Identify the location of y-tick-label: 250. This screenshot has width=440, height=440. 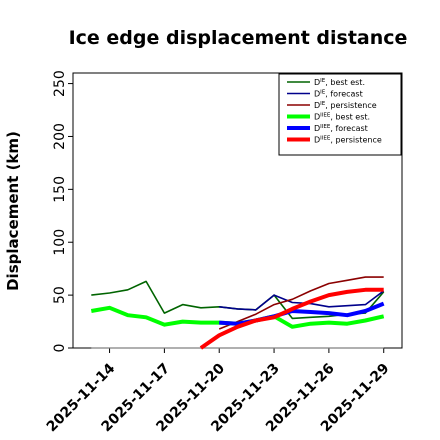
(60, 83).